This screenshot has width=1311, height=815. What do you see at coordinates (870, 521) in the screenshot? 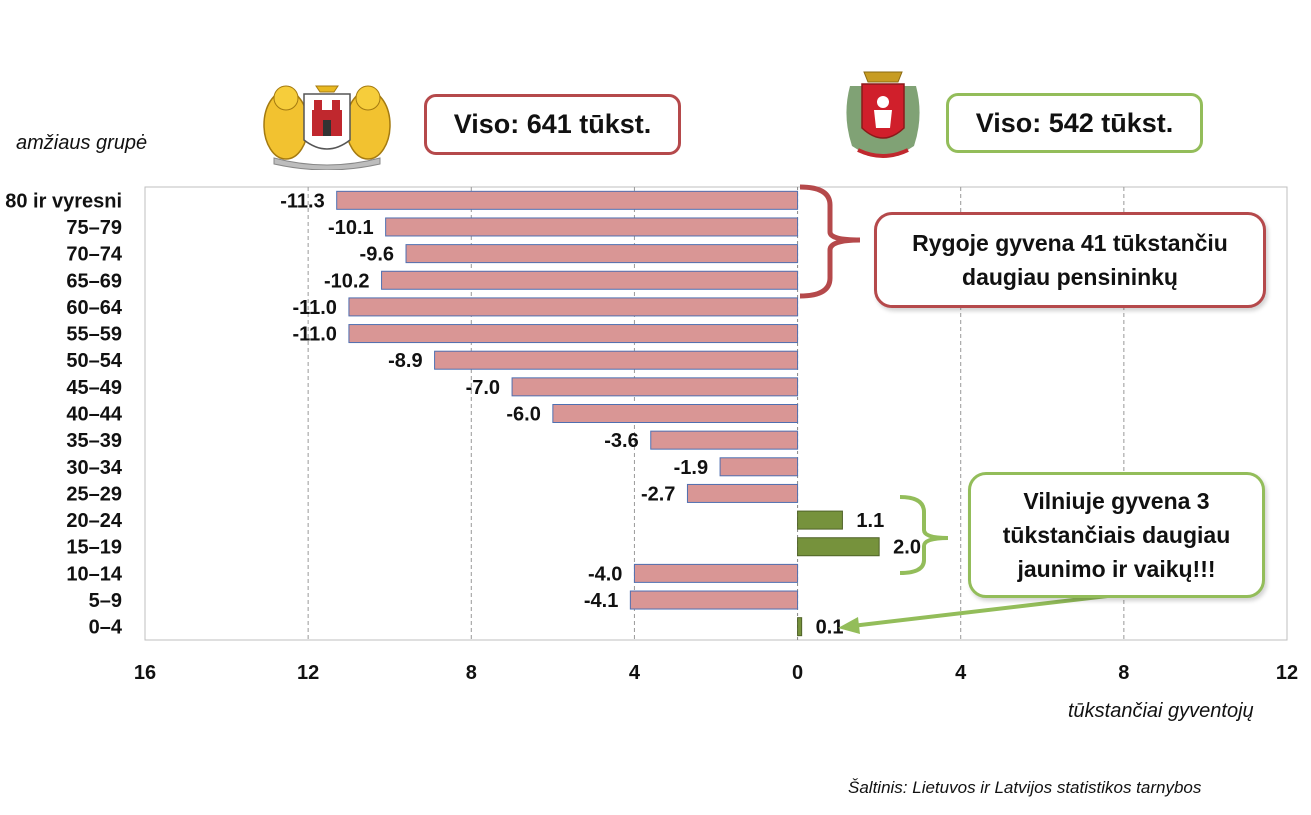
I see `value-label: 1.1` at bounding box center [870, 521].